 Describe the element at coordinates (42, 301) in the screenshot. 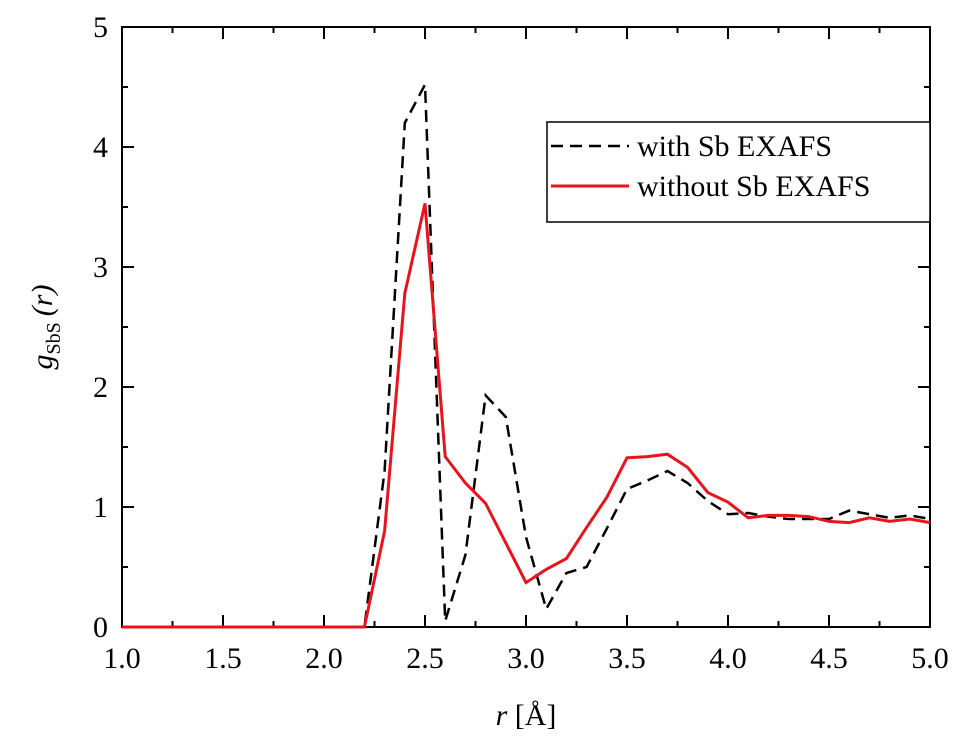

I see `y-label-argument: (r)` at that location.